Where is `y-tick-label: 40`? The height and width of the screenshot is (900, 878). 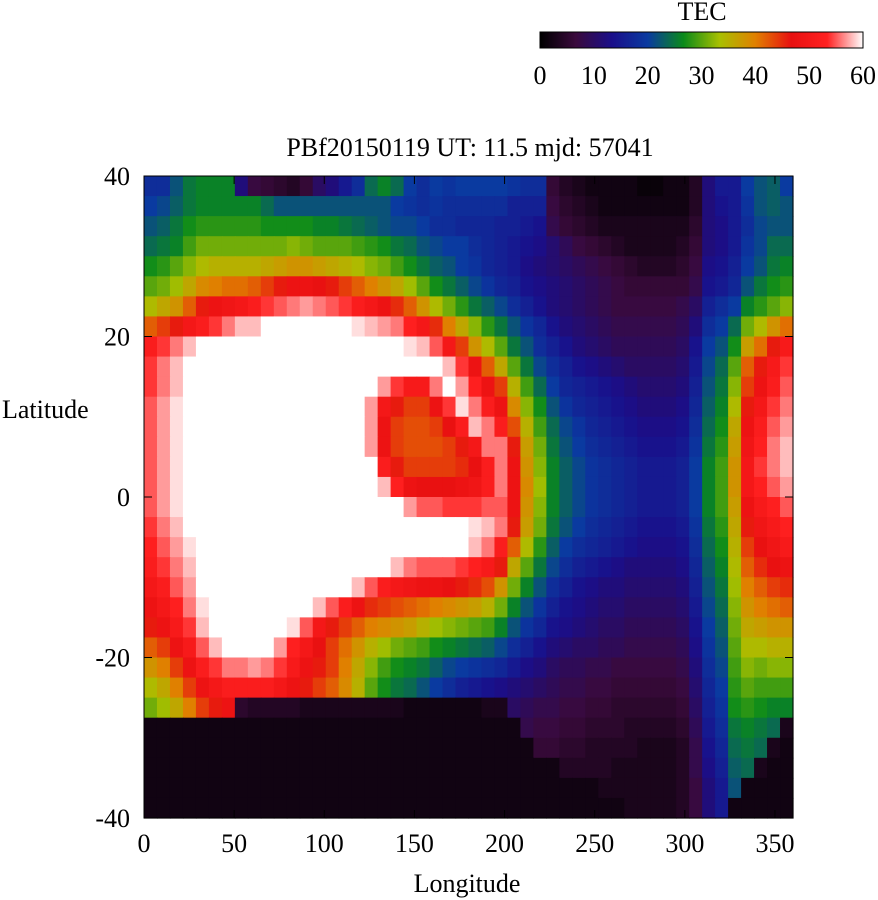
y-tick-label: 40 is located at coordinates (117, 176).